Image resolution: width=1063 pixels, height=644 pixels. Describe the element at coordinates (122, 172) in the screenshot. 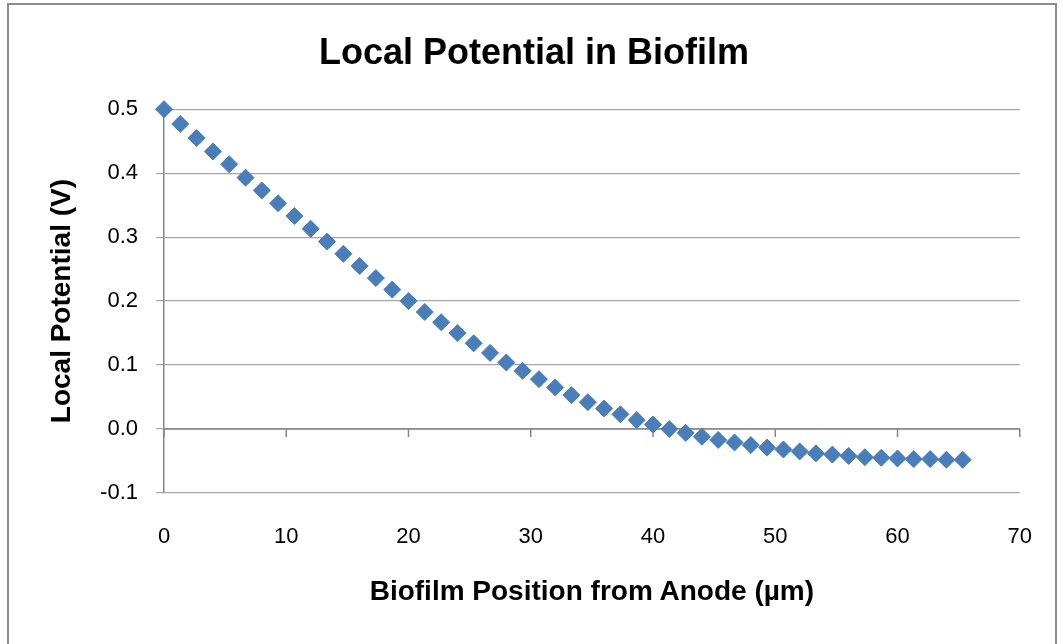

I see `y-tick-label: 0.4` at that location.